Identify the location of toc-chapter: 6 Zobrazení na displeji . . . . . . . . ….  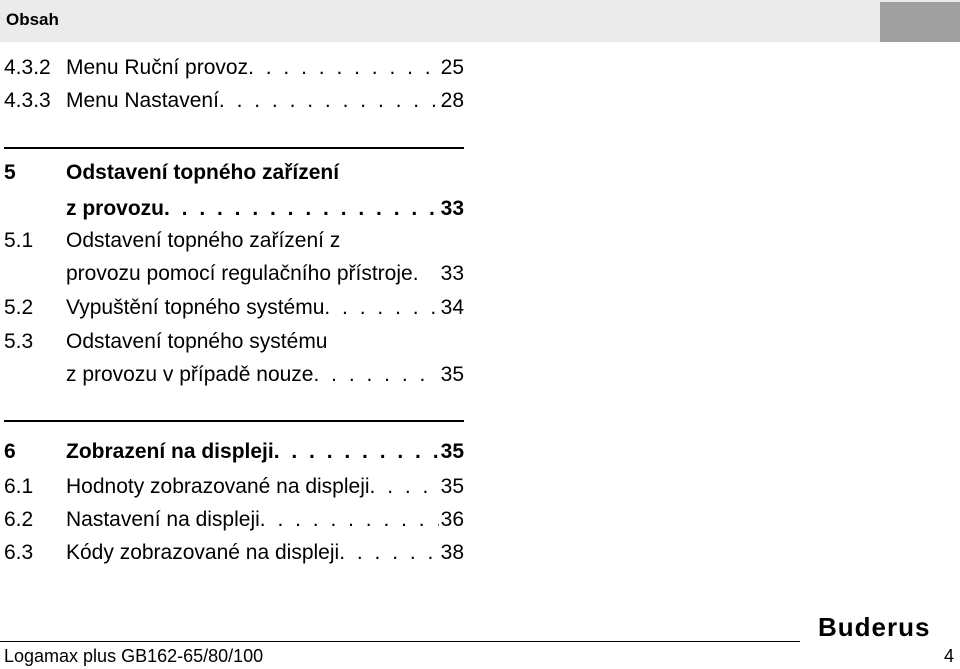
(234, 452).